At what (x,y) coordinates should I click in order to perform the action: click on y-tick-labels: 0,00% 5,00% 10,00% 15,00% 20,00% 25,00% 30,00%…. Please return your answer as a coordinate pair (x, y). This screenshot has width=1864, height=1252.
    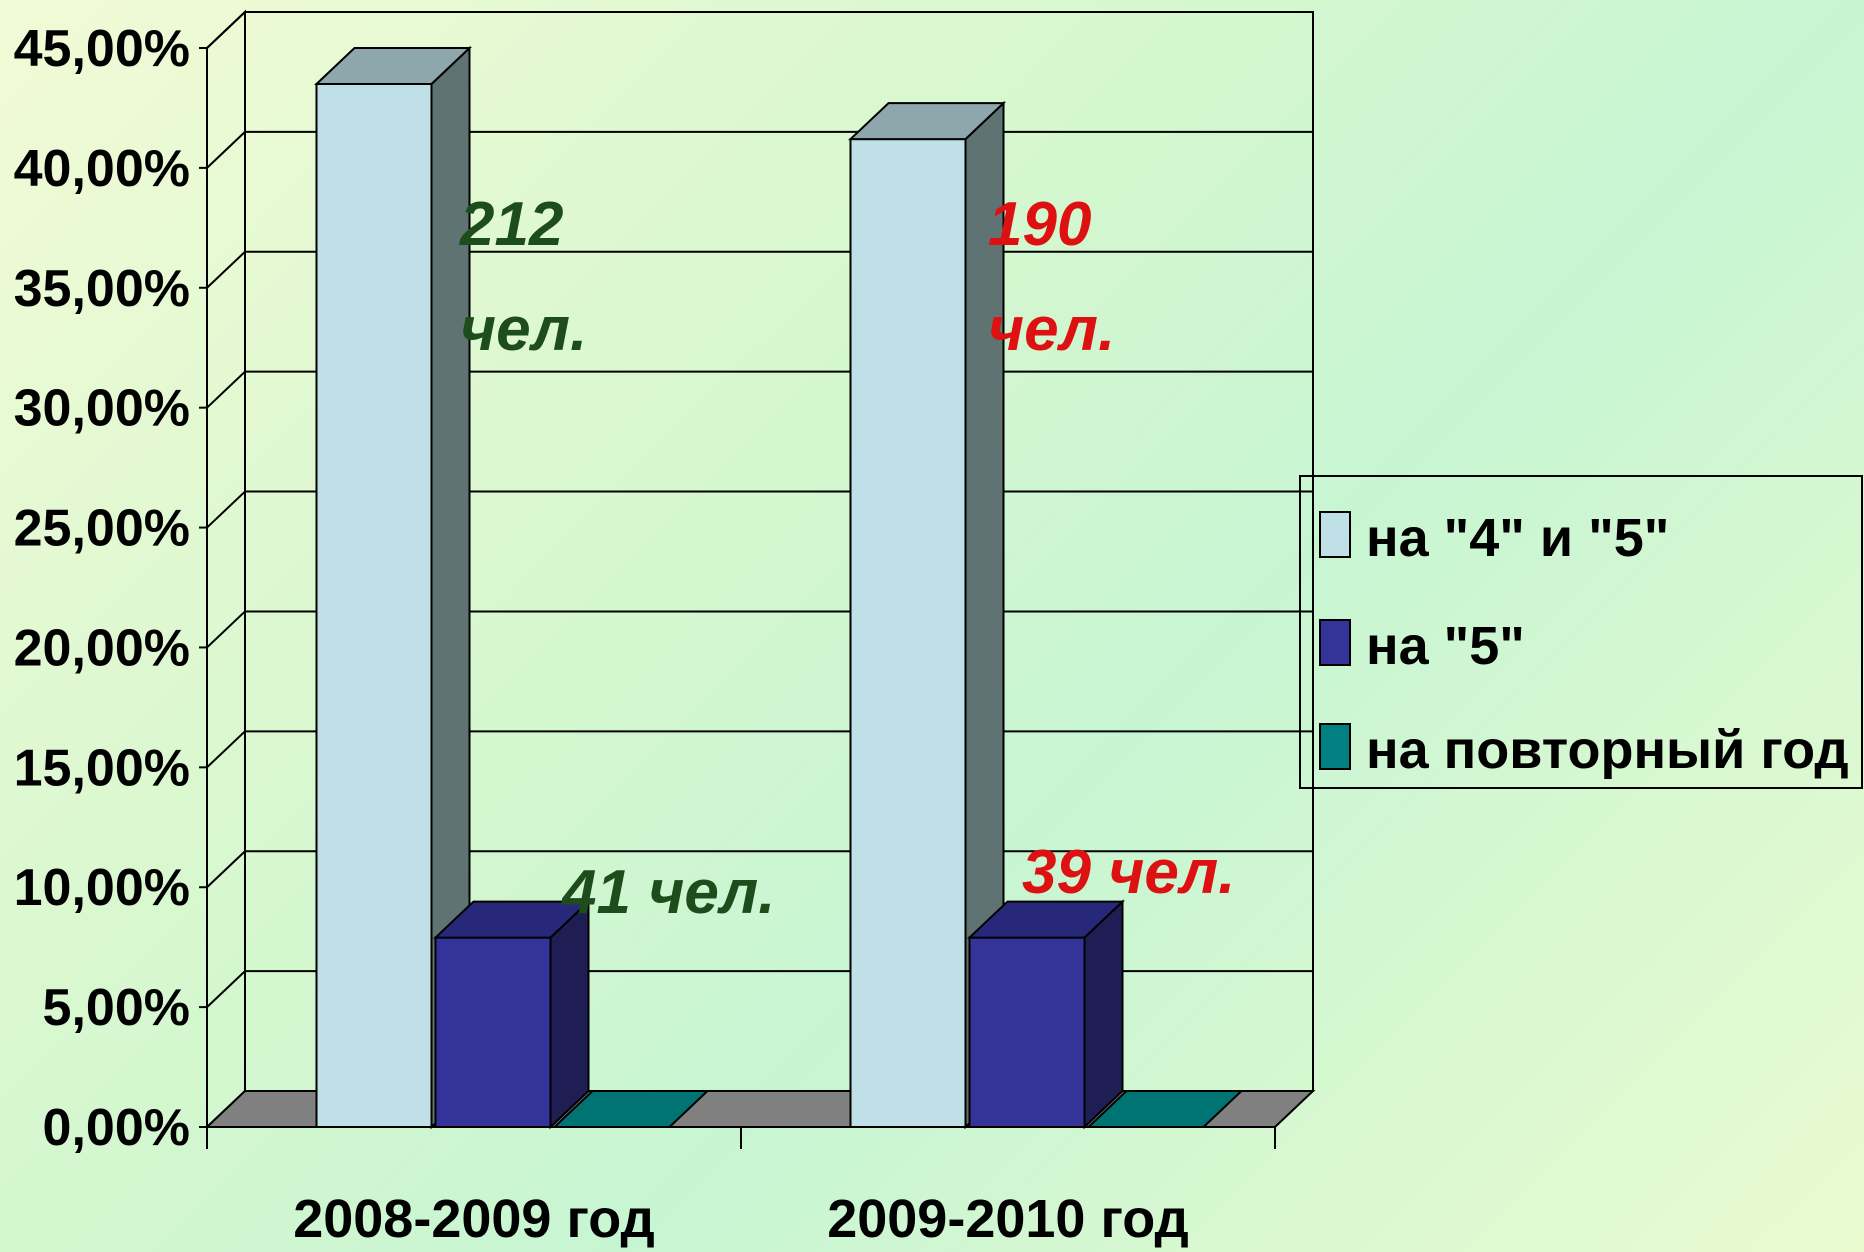
    Looking at the image, I should click on (102, 588).